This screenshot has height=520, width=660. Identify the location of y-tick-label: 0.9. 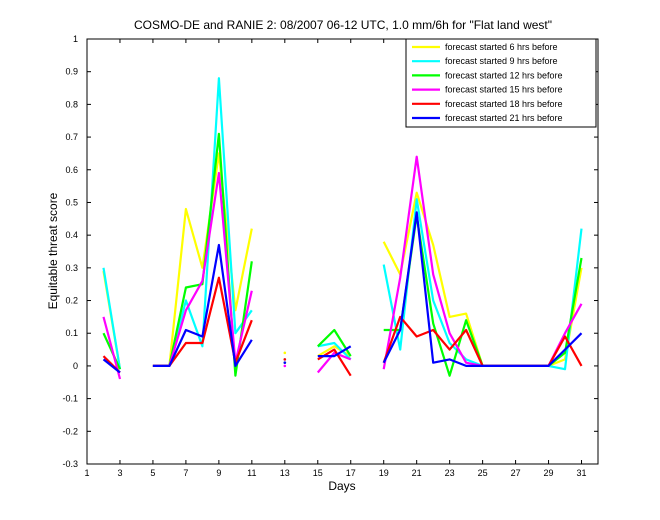
(71, 72).